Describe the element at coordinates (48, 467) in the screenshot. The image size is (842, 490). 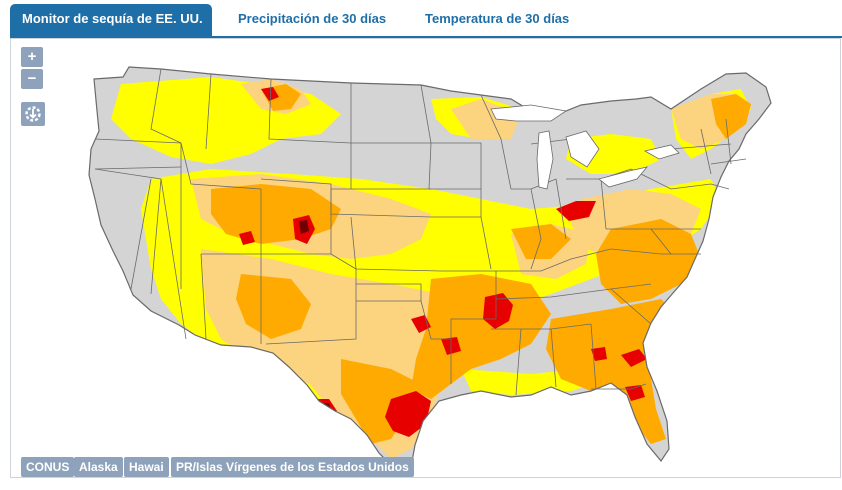
I see `region-conus-button: CONUS` at that location.